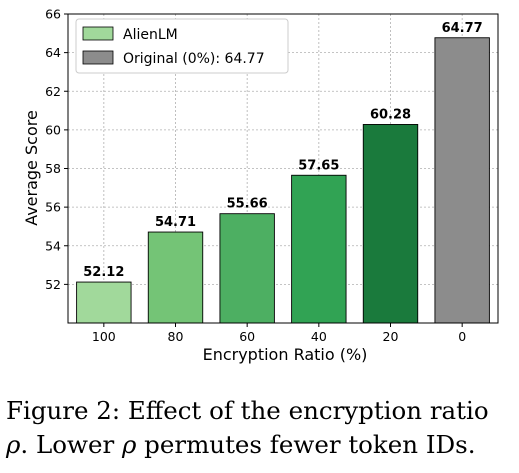 The height and width of the screenshot is (473, 519). I want to click on legend-swatch-alienlm, so click(98, 33).